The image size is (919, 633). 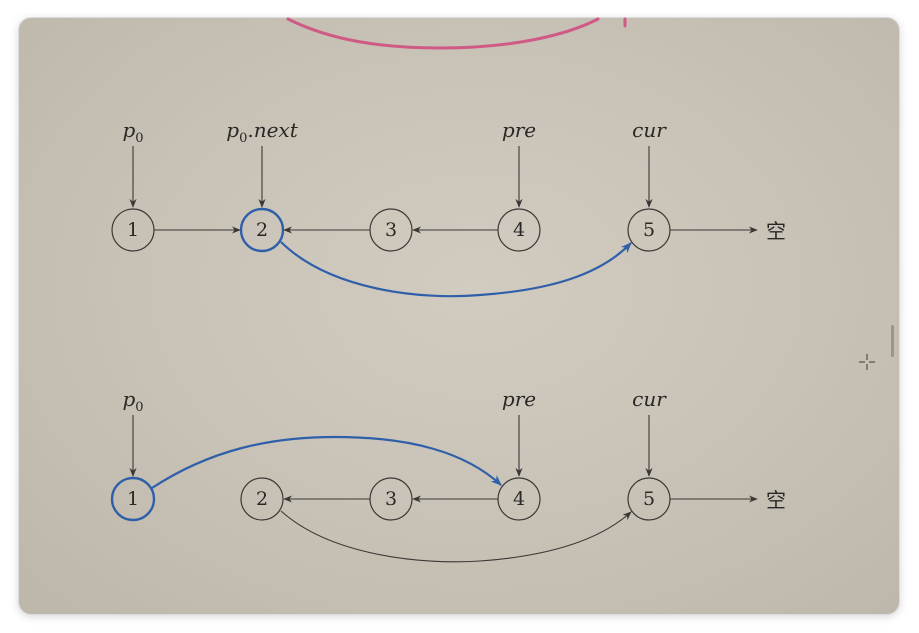 I want to click on pointer-p0-label-2: p0, so click(x=132, y=401).